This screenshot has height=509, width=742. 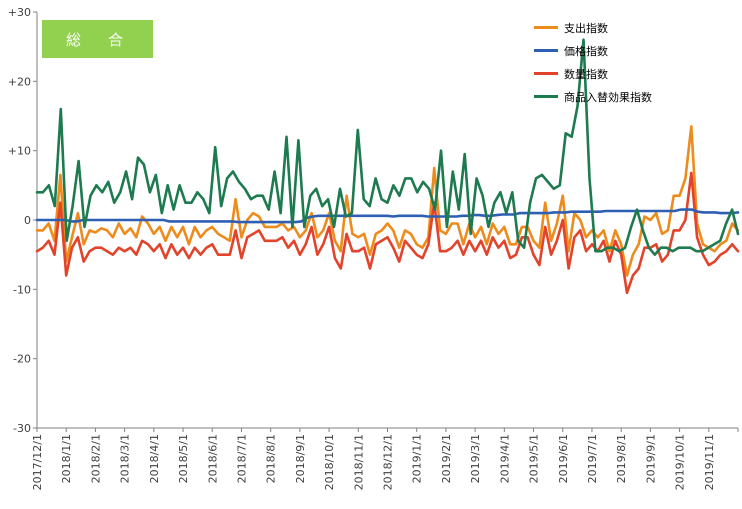 I want to click on y-tick-label: +30, so click(x=19, y=12).